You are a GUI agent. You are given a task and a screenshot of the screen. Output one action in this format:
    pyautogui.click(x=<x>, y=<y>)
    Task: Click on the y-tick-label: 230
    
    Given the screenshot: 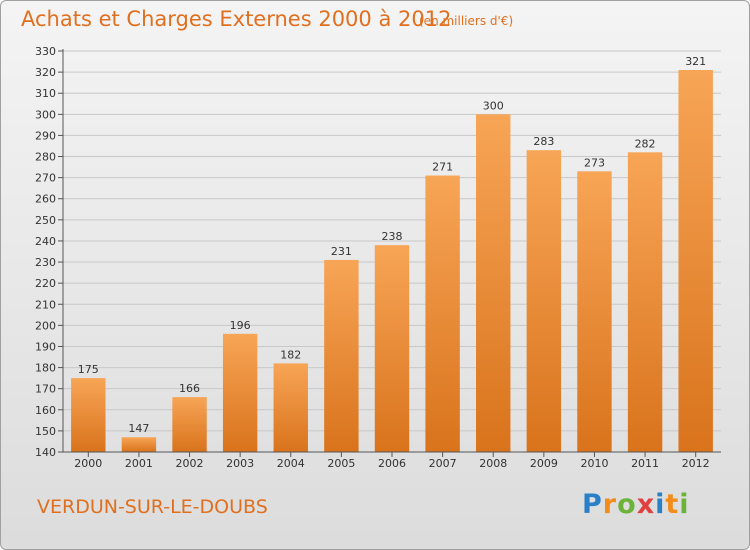 What is the action you would take?
    pyautogui.click(x=45, y=262)
    